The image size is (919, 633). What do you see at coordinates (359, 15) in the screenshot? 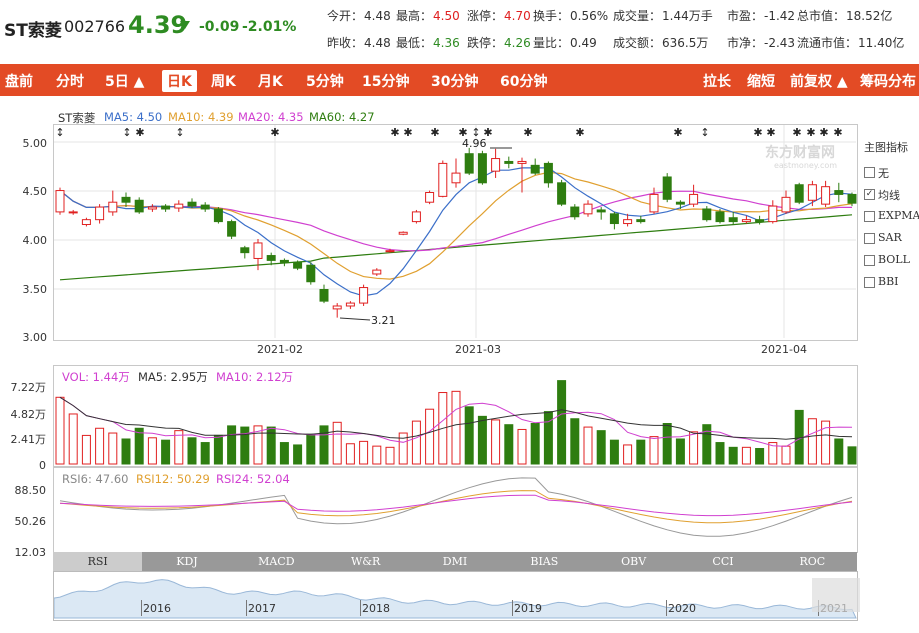
I see `quote-item: 今开：4.48` at bounding box center [359, 15].